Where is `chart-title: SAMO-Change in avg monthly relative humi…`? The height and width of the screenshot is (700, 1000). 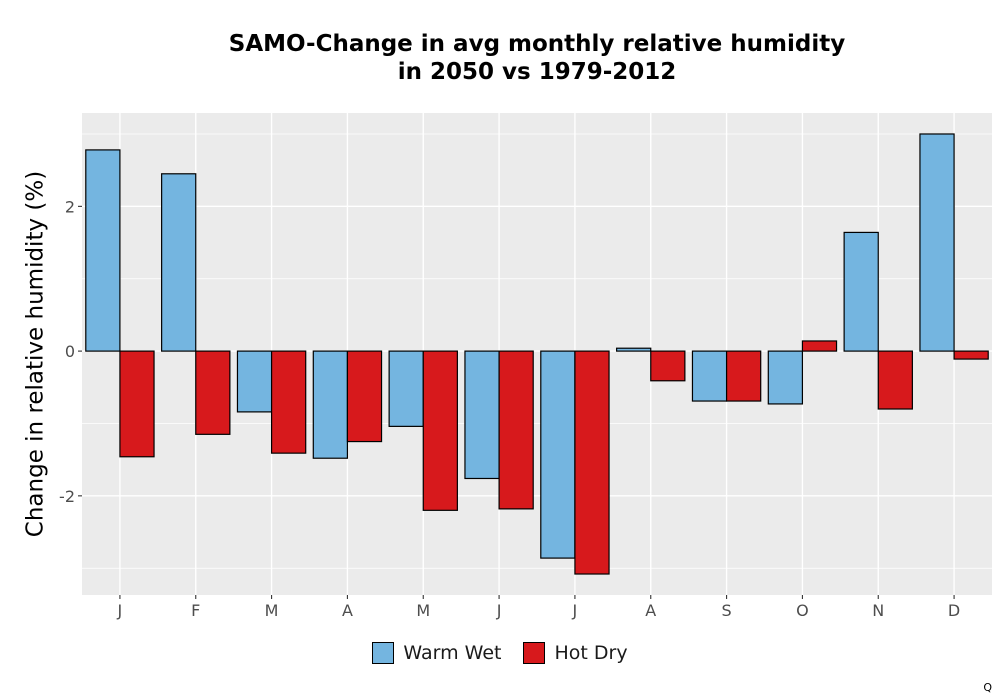
chart-title: SAMO-Change in avg monthly relative humi… is located at coordinates (537, 58).